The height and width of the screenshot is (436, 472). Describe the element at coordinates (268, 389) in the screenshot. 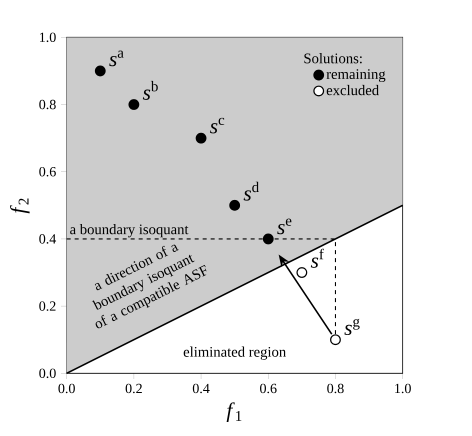

I see `x-tick-label: 0.6` at that location.